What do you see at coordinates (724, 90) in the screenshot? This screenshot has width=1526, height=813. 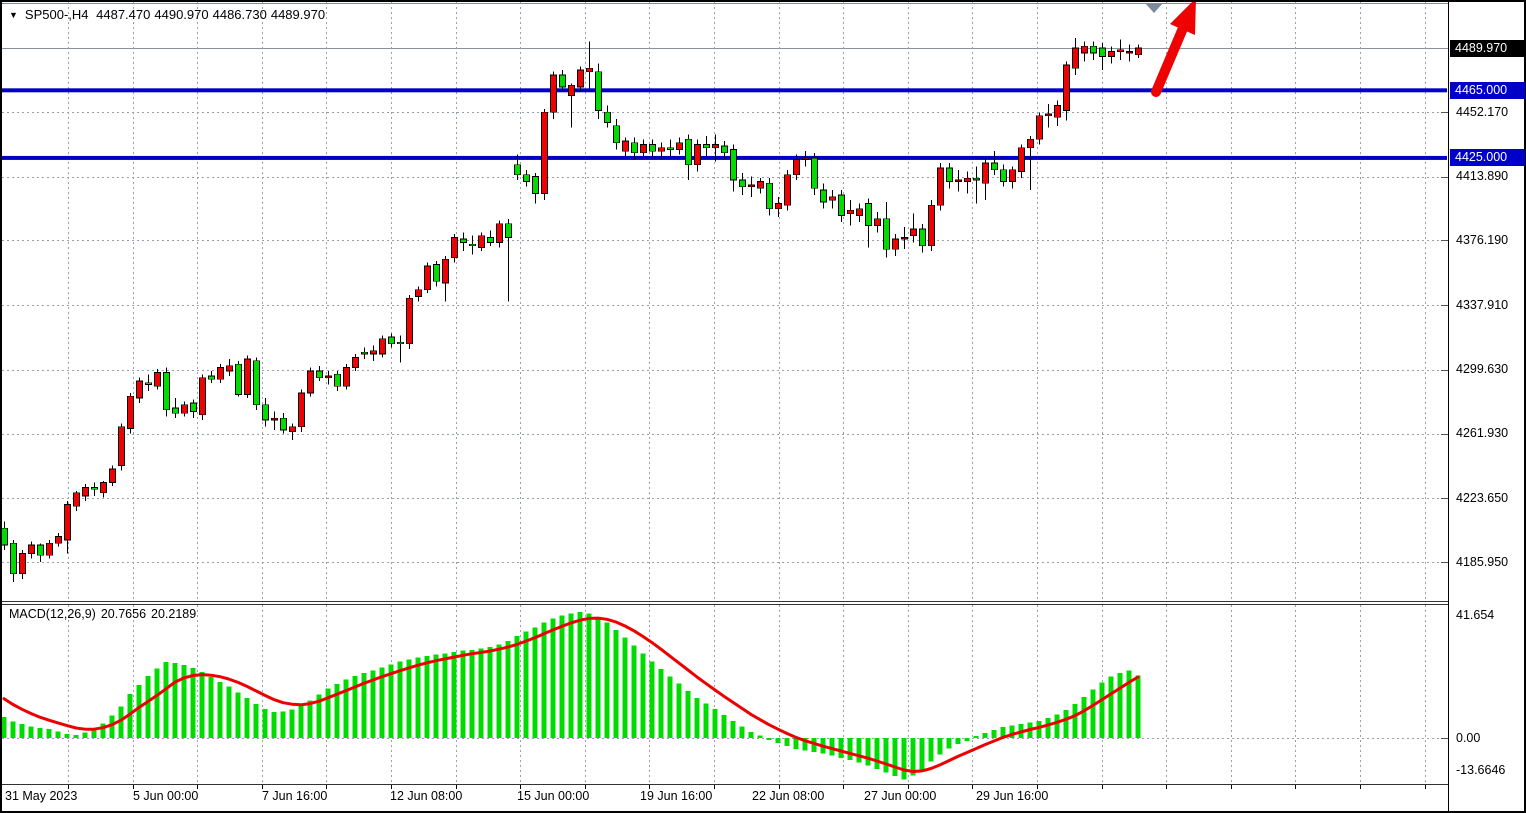 I see `support-resistance-line` at bounding box center [724, 90].